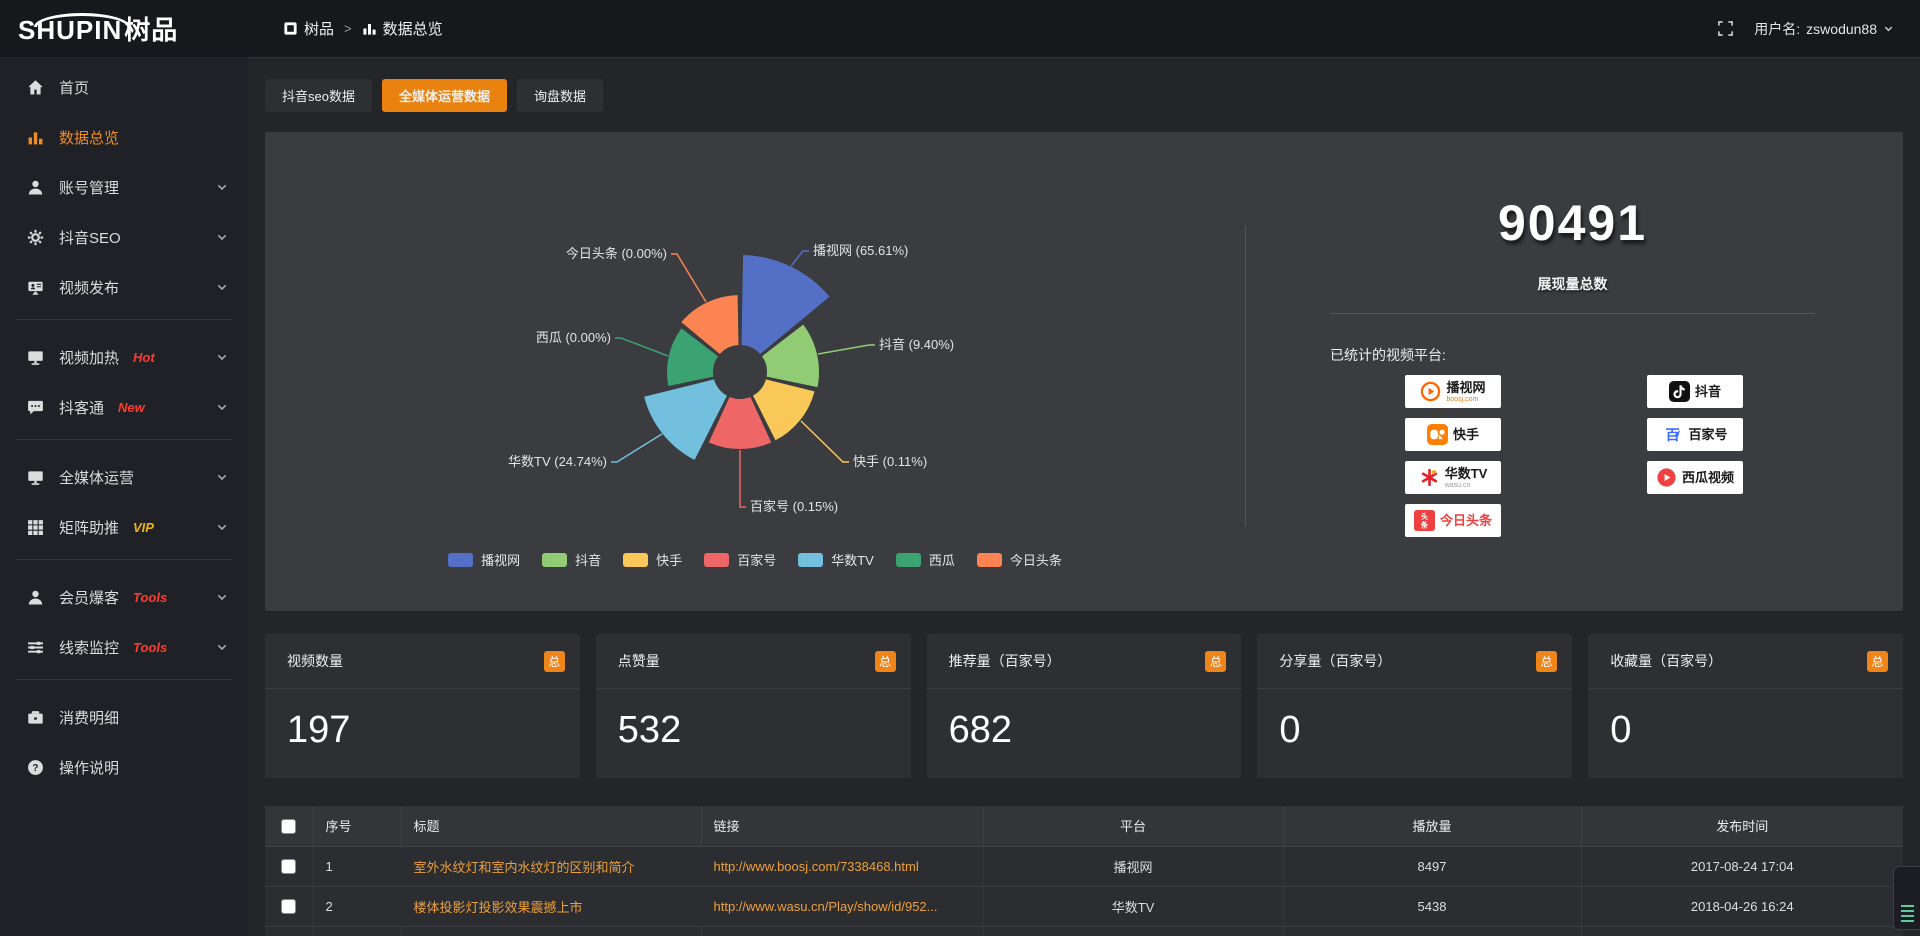  I want to click on sidebar-item-badge: Hot, so click(144, 357).